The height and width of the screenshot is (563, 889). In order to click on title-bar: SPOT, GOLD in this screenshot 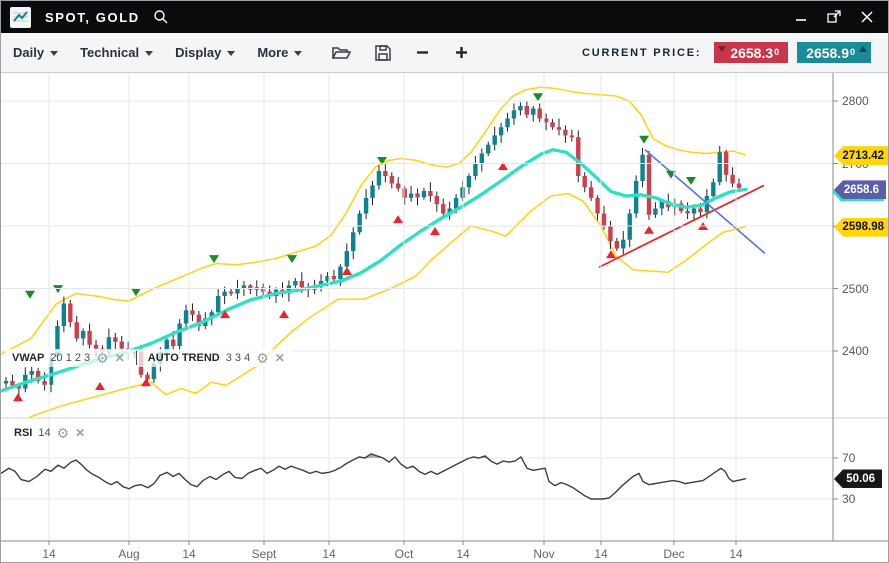, I will do `click(444, 17)`.